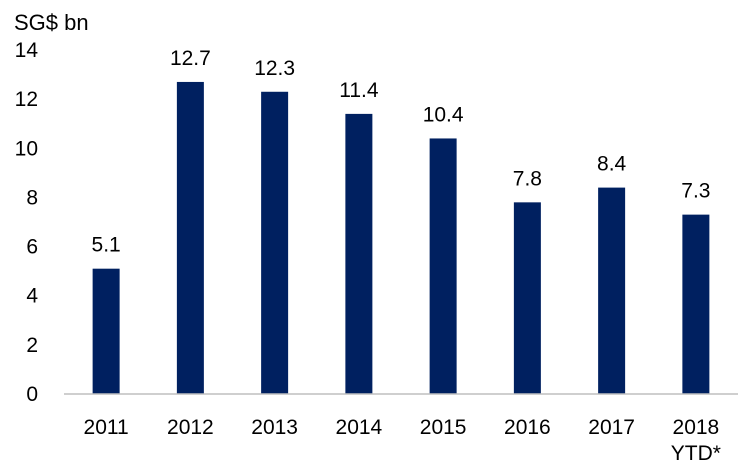 The height and width of the screenshot is (472, 741). I want to click on y-axis-label: SG$ bn, so click(51, 22).